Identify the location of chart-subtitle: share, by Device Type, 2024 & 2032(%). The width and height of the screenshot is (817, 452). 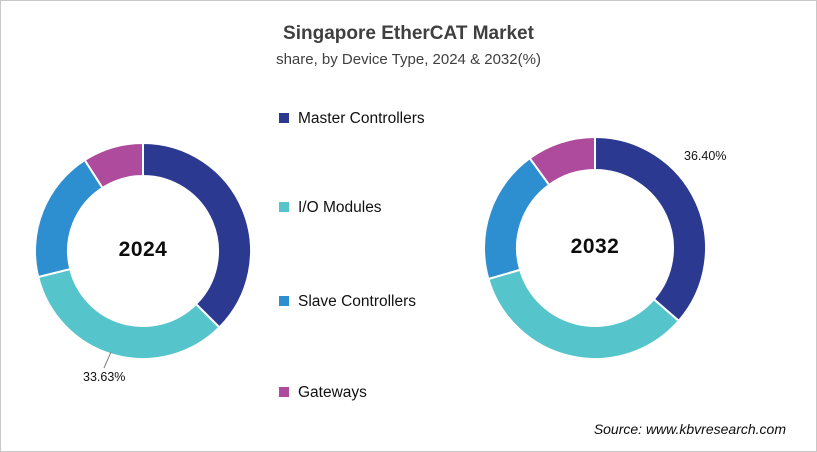
(408, 59).